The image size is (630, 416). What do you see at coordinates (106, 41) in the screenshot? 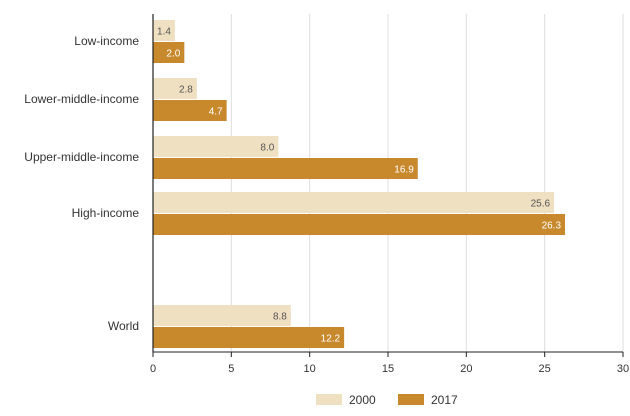
I see `category-label: Low-income` at bounding box center [106, 41].